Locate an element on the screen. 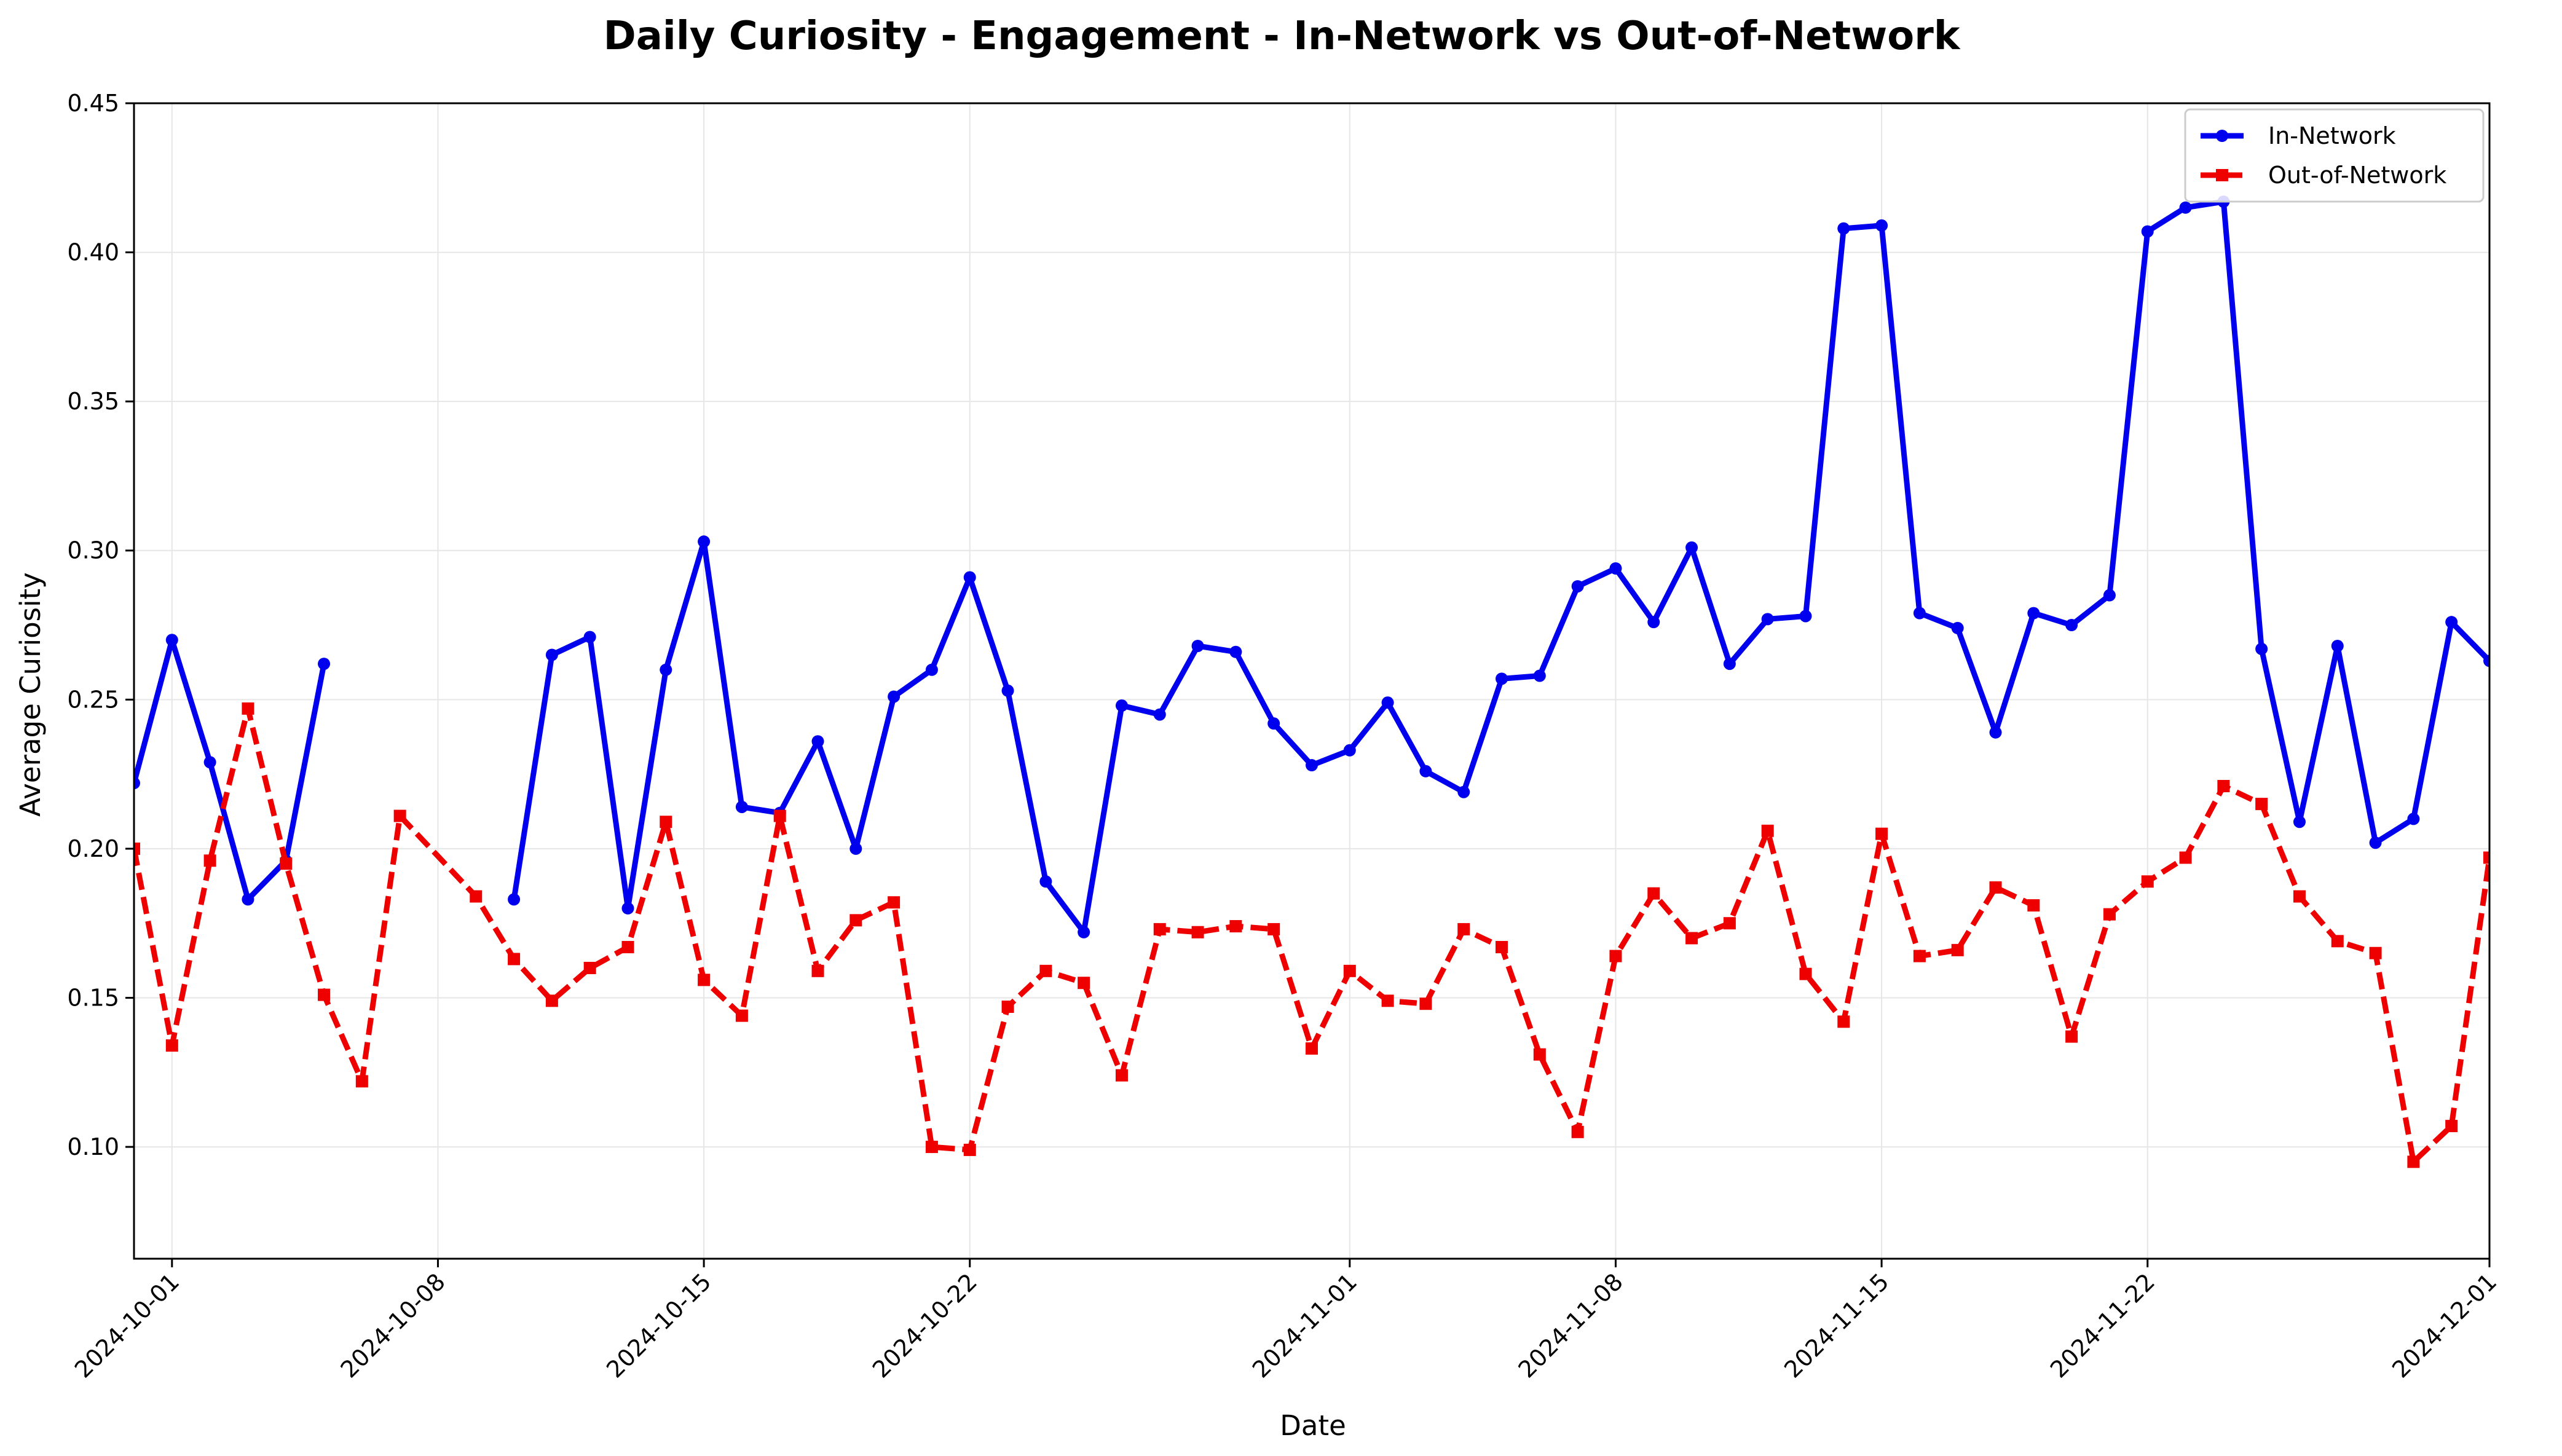  legend-marker-in-network is located at coordinates (2222, 136).